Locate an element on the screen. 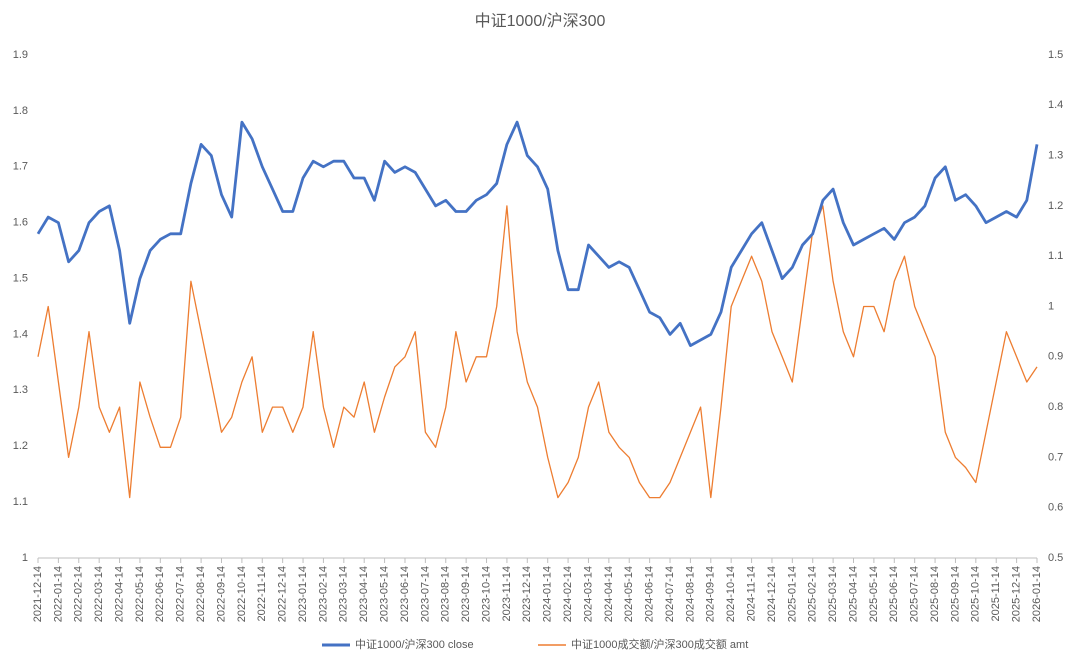 This screenshot has height=666, width=1080. x-tick-label: 2023-06-14 is located at coordinates (405, 594).